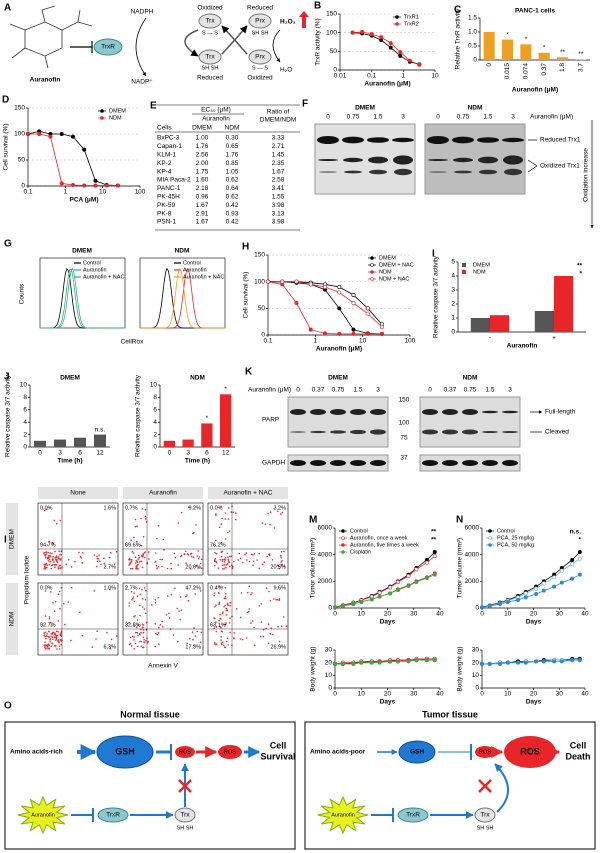 The height and width of the screenshot is (853, 600). Describe the element at coordinates (45, 80) in the screenshot. I see `compound-name: Auranofin` at that location.